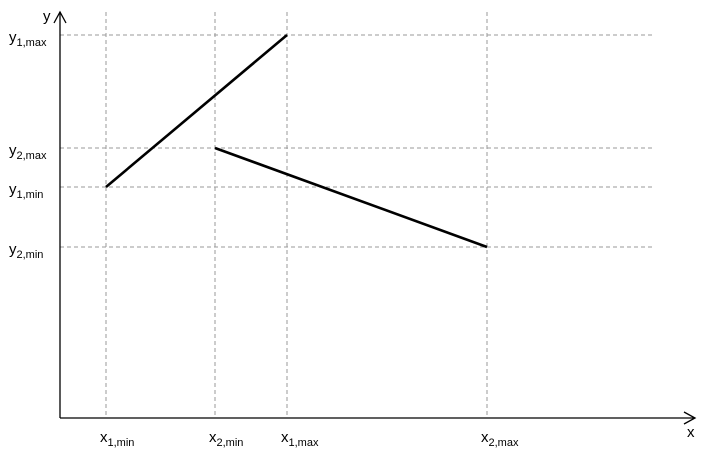 The height and width of the screenshot is (454, 707). I want to click on y-axis-label: y, so click(47, 16).